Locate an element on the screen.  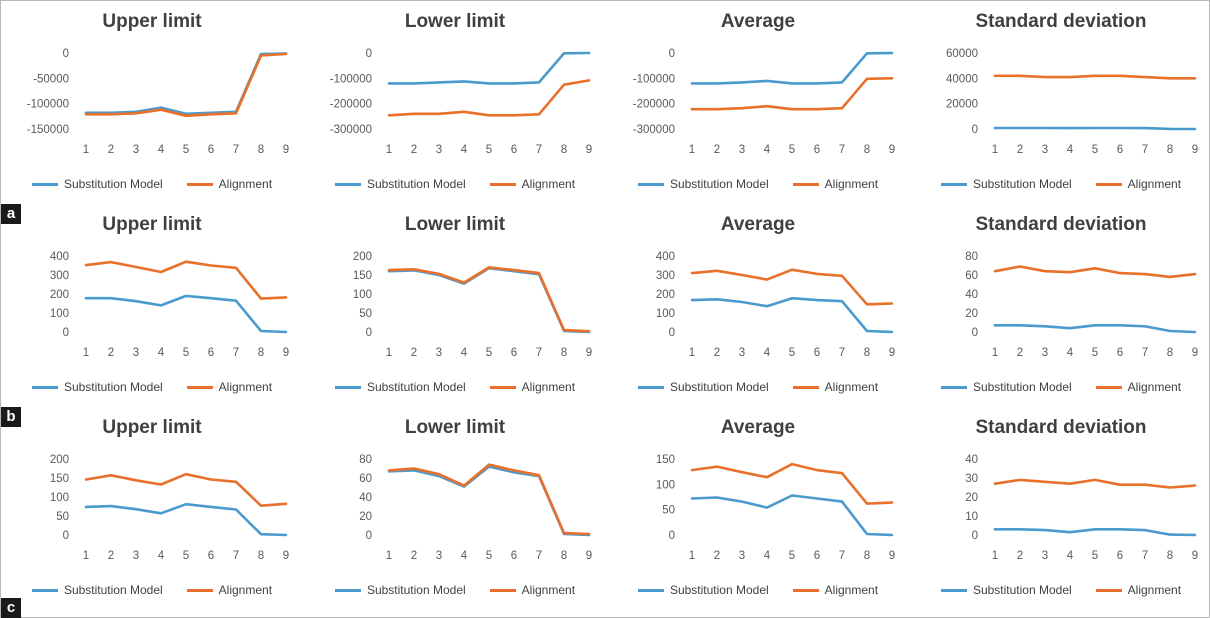
y-tick-label: 30 is located at coordinates (971, 479).